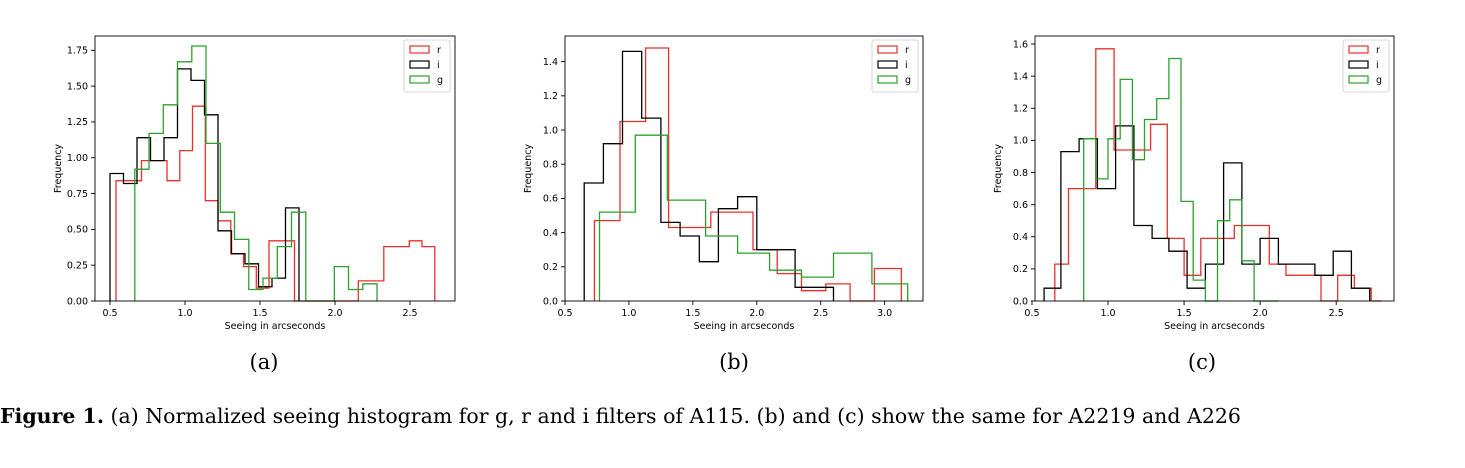 The width and height of the screenshot is (1465, 468). I want to click on subfigure-label-a: (a), so click(264, 362).